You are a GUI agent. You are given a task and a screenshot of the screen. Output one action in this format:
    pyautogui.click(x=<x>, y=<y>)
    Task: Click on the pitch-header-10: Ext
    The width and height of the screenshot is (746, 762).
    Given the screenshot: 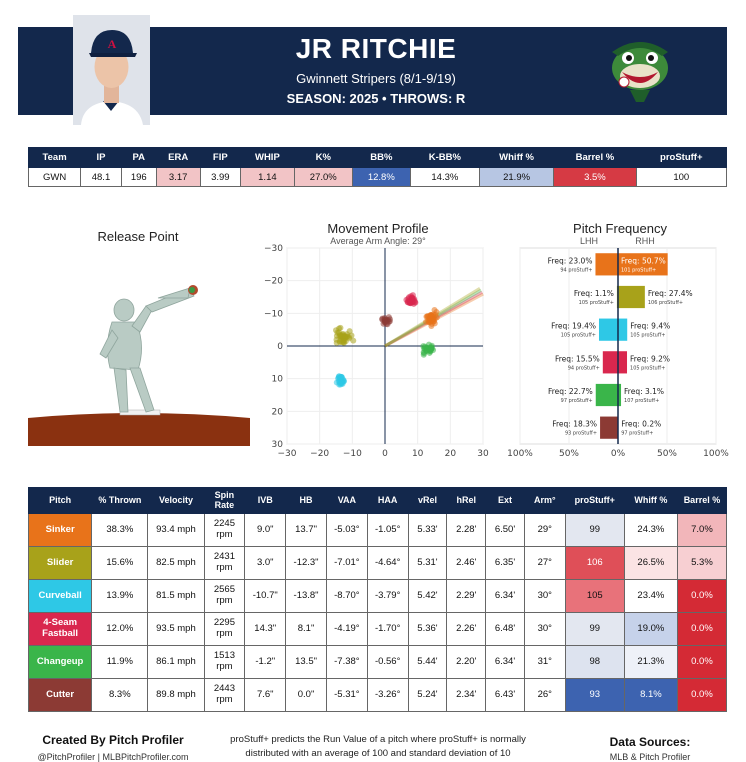 What is the action you would take?
    pyautogui.click(x=505, y=501)
    